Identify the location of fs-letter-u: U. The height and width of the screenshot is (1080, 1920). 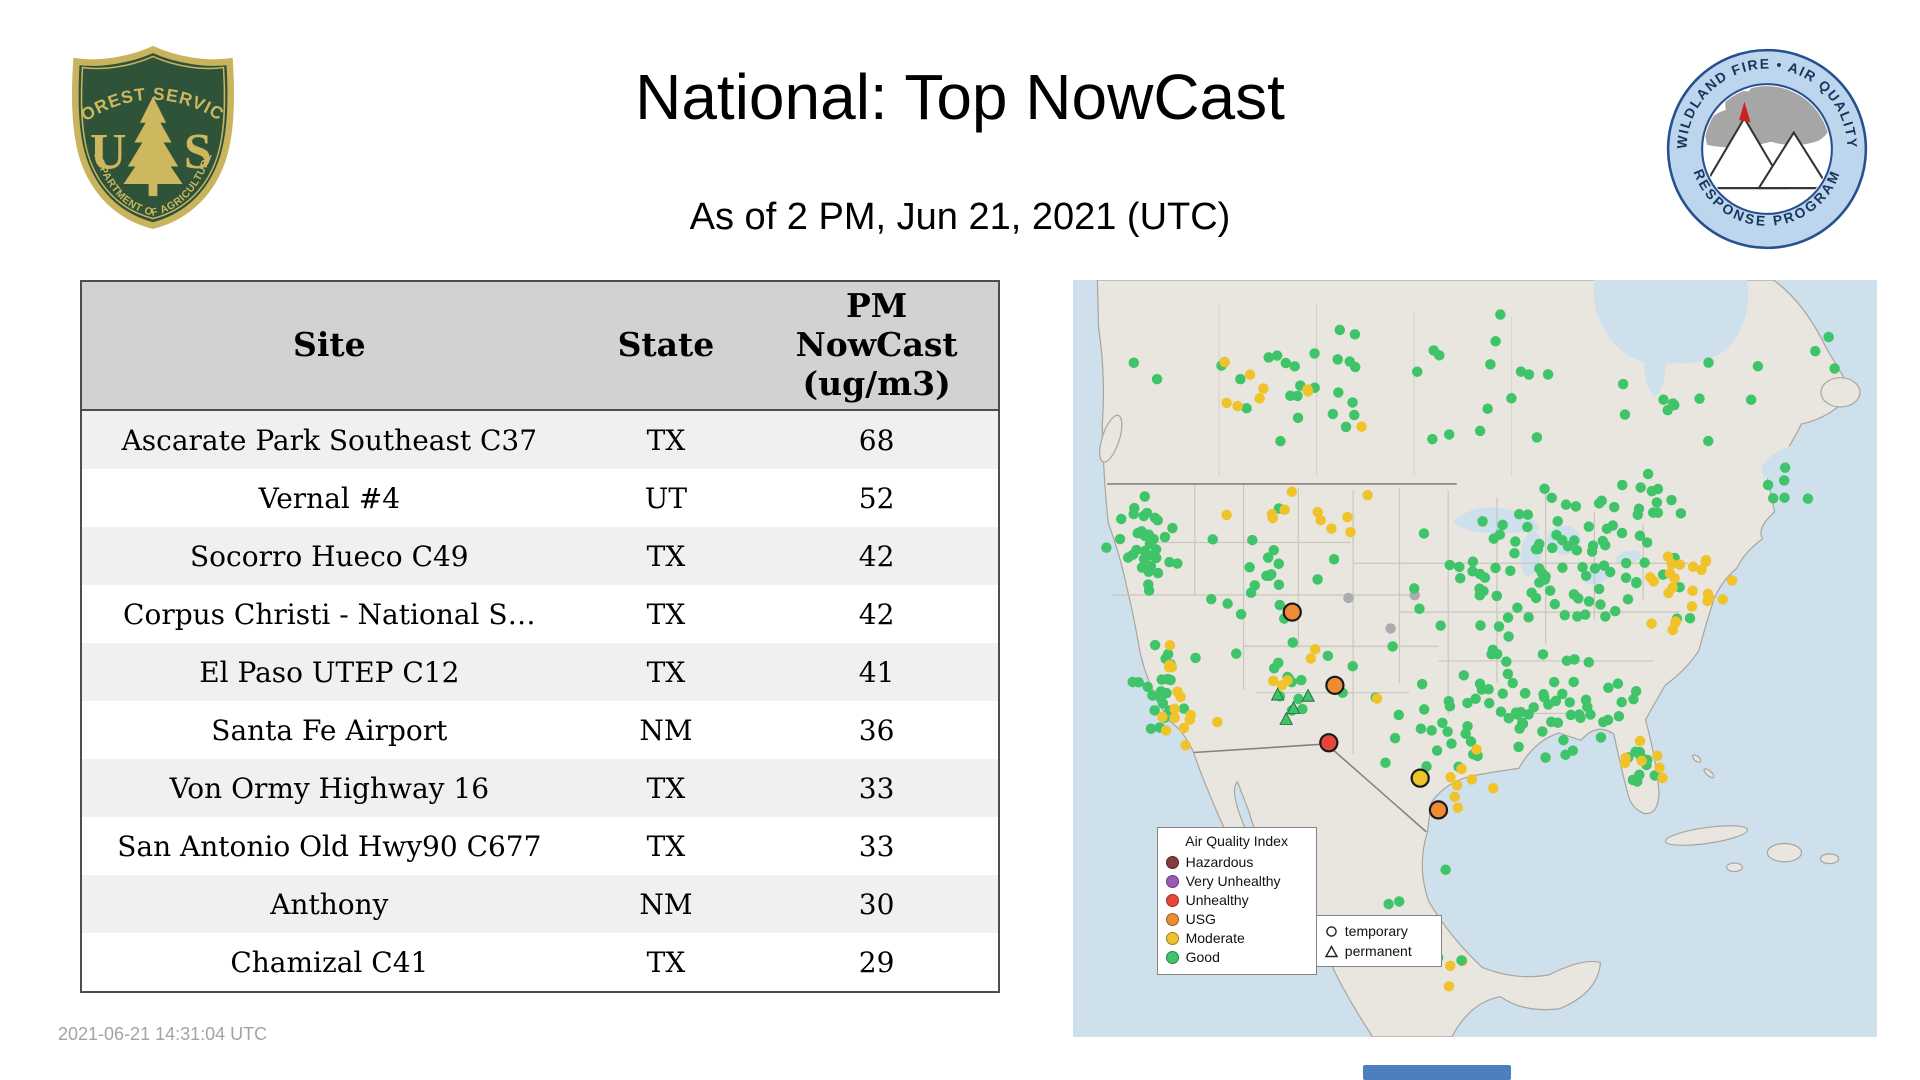
(108, 152).